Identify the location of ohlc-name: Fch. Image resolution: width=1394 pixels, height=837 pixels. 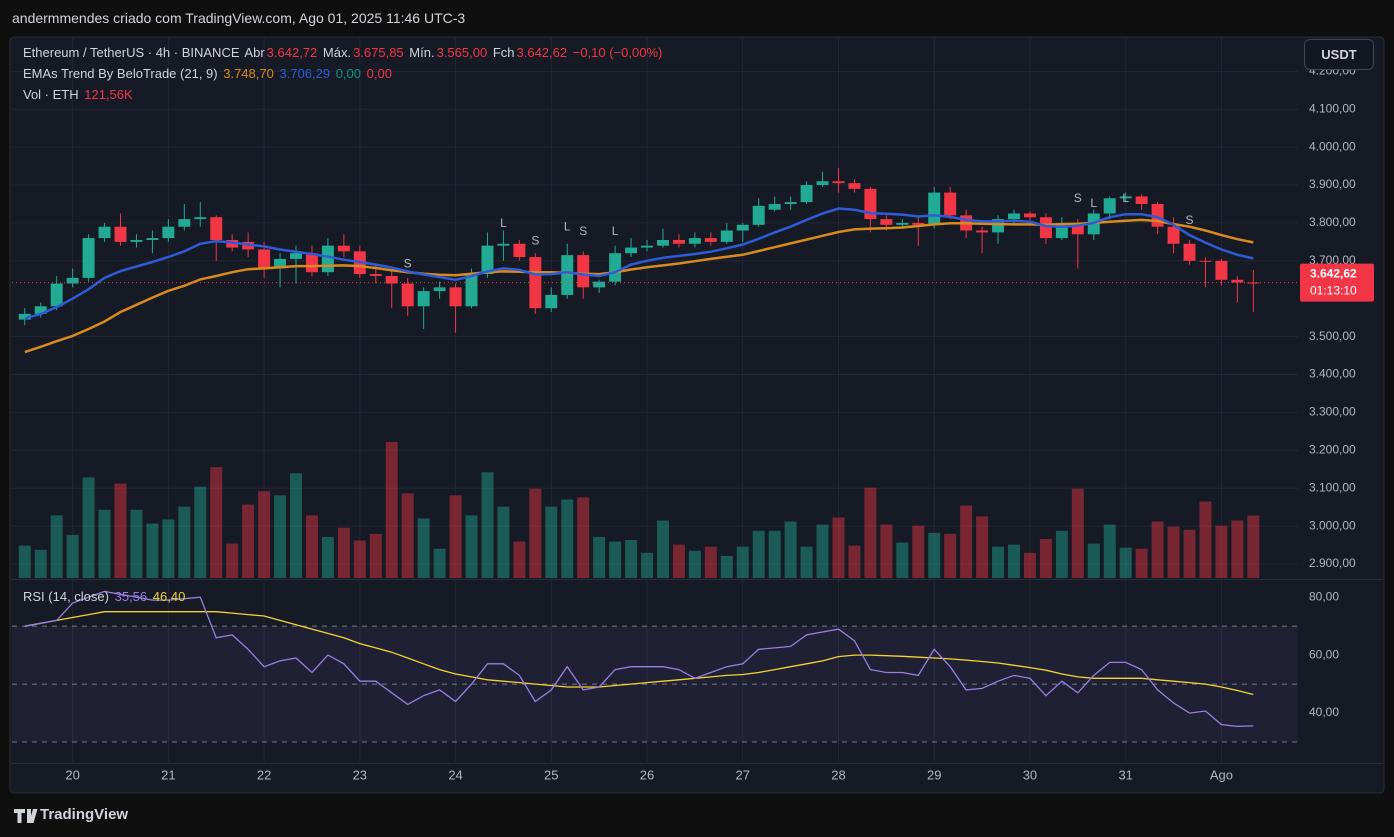
(503, 52).